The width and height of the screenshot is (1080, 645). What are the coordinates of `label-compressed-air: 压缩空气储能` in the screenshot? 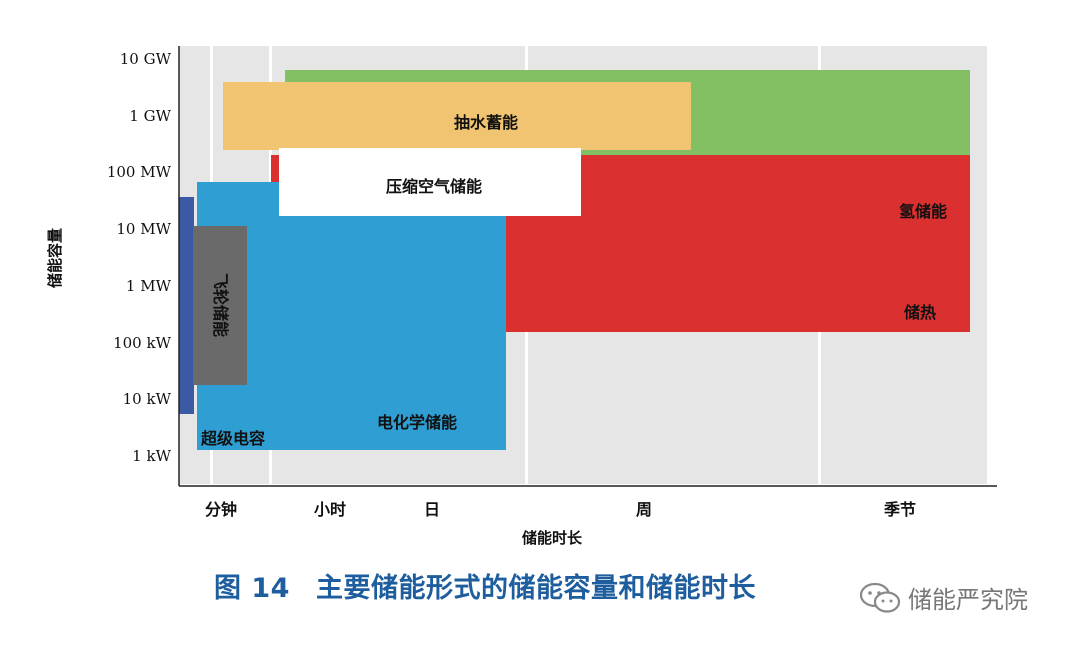 It's located at (434, 186).